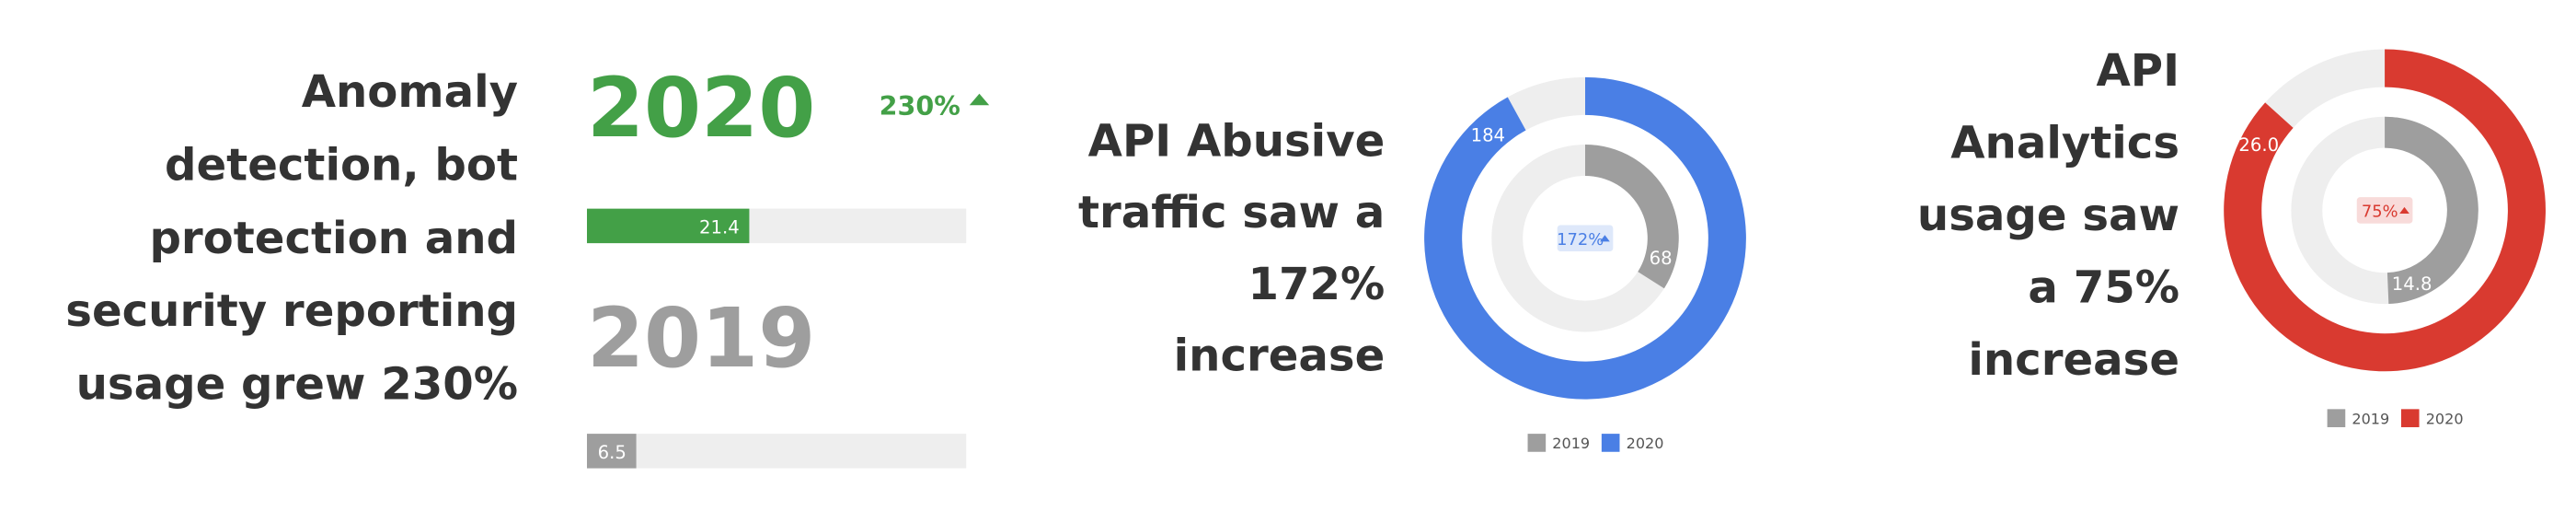 The height and width of the screenshot is (511, 2576). What do you see at coordinates (297, 385) in the screenshot?
I see `description-line: usage grew 230%` at bounding box center [297, 385].